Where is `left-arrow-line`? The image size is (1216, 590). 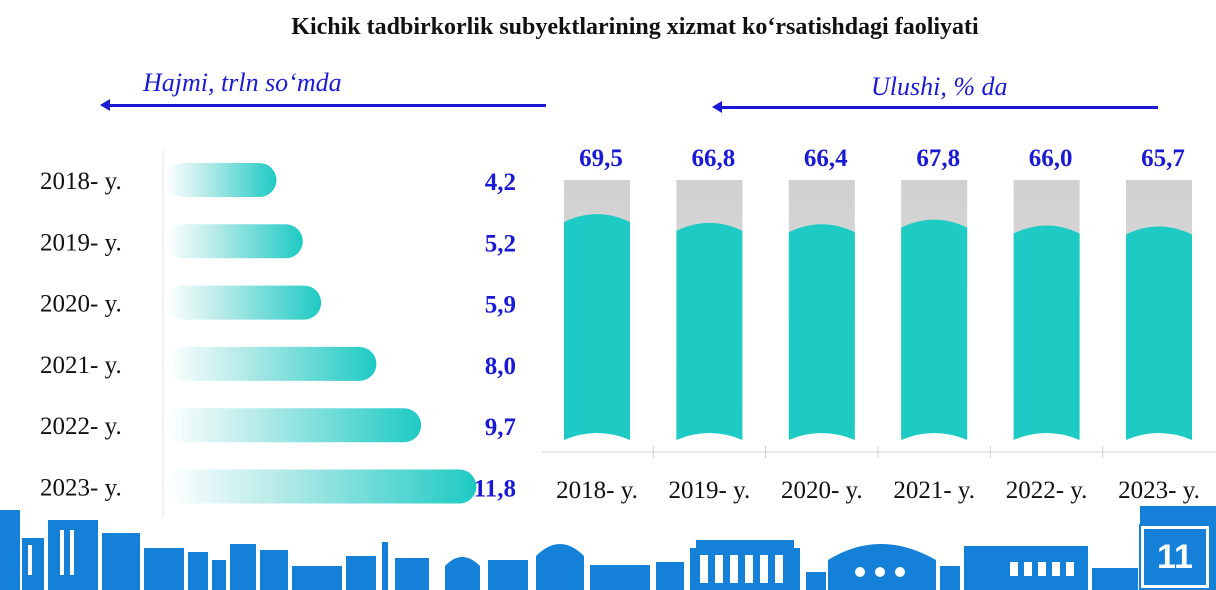 left-arrow-line is located at coordinates (326, 105).